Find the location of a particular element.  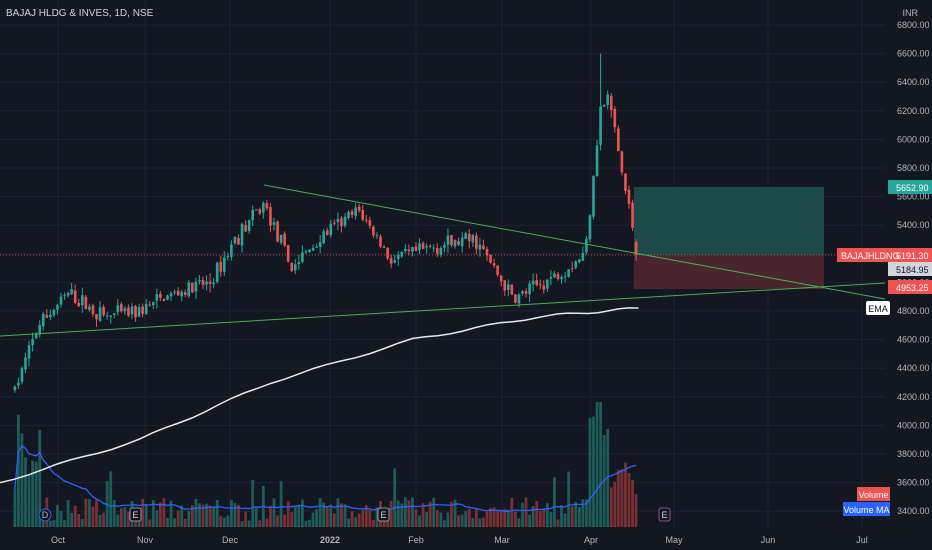

descending-trendline is located at coordinates (574, 242).